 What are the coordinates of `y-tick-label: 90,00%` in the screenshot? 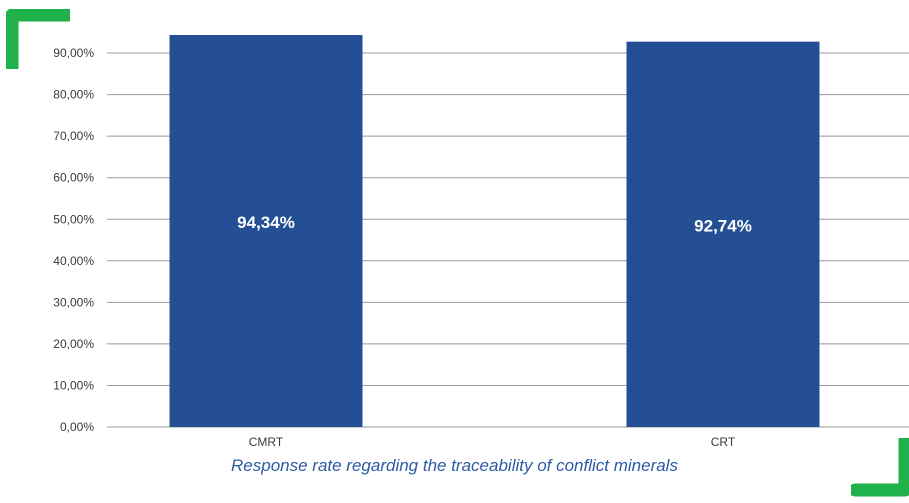 It's located at (73, 53).